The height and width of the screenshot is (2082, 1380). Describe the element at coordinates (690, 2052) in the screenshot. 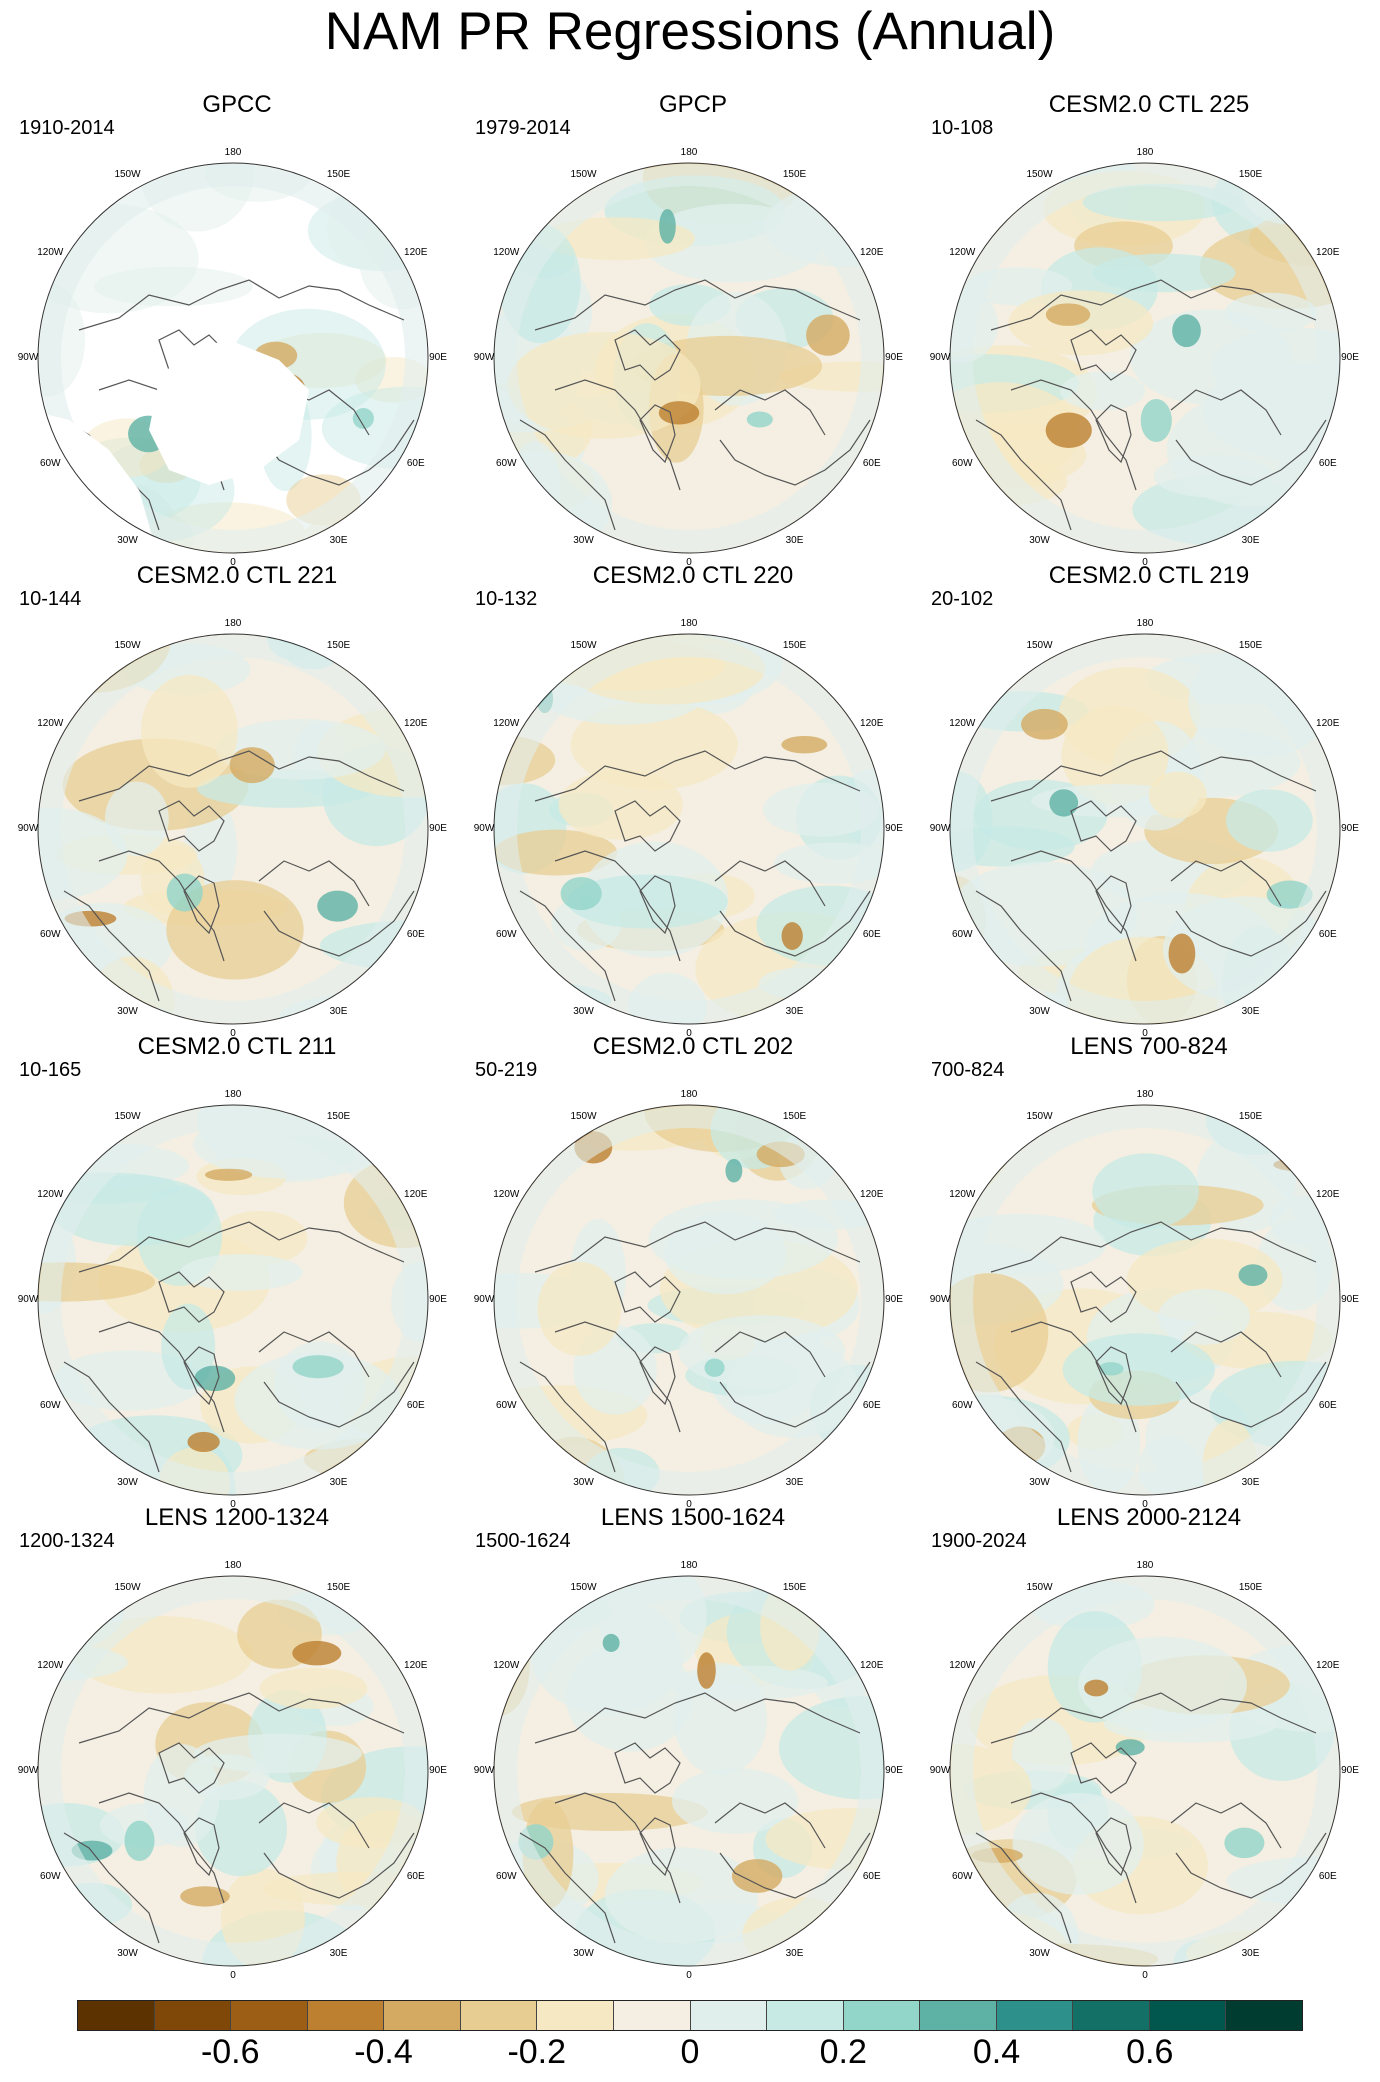

I see `colorbar-tick-label: 0` at that location.